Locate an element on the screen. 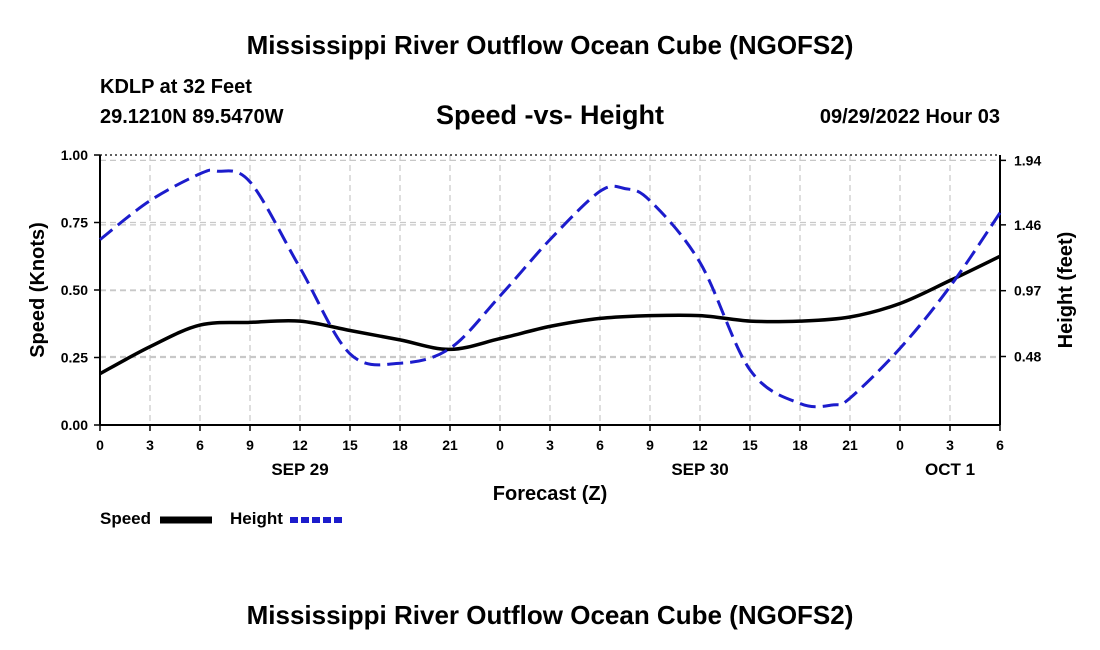  y2-tick-label: 1.46 is located at coordinates (1027, 225).